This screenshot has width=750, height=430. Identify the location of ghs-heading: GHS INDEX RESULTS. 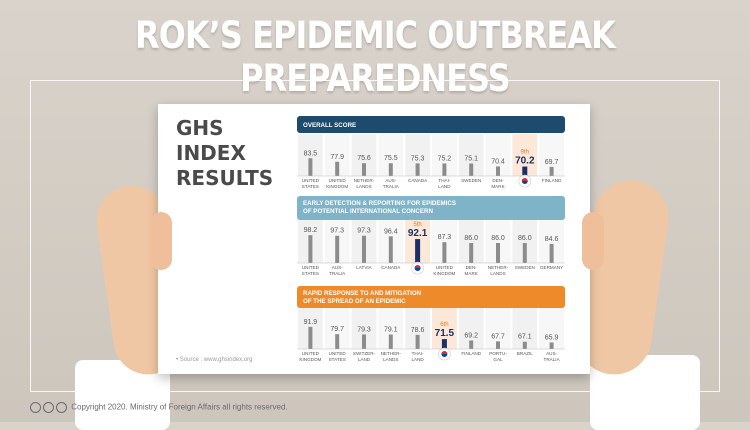
(224, 153).